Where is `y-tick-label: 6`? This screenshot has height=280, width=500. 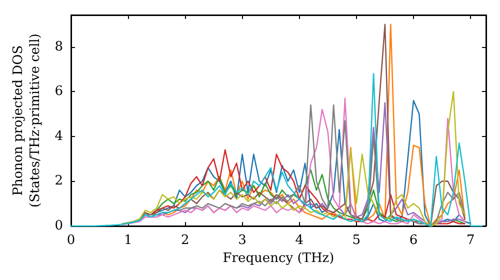 y-tick-label: 6 is located at coordinates (58, 92).